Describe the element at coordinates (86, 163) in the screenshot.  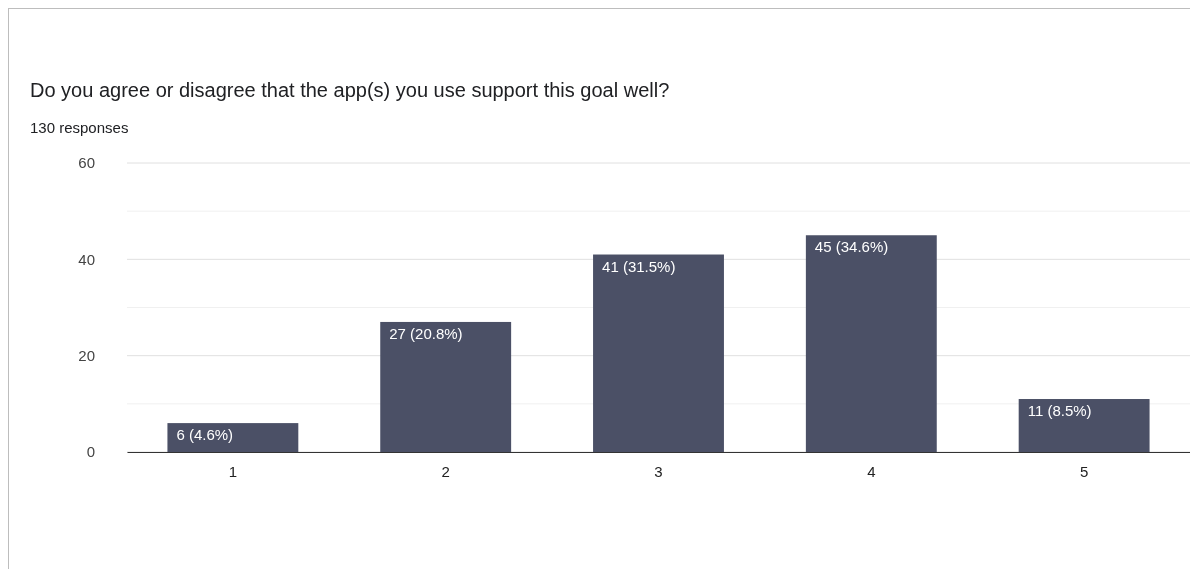
I see `y-tick-label: 60` at that location.